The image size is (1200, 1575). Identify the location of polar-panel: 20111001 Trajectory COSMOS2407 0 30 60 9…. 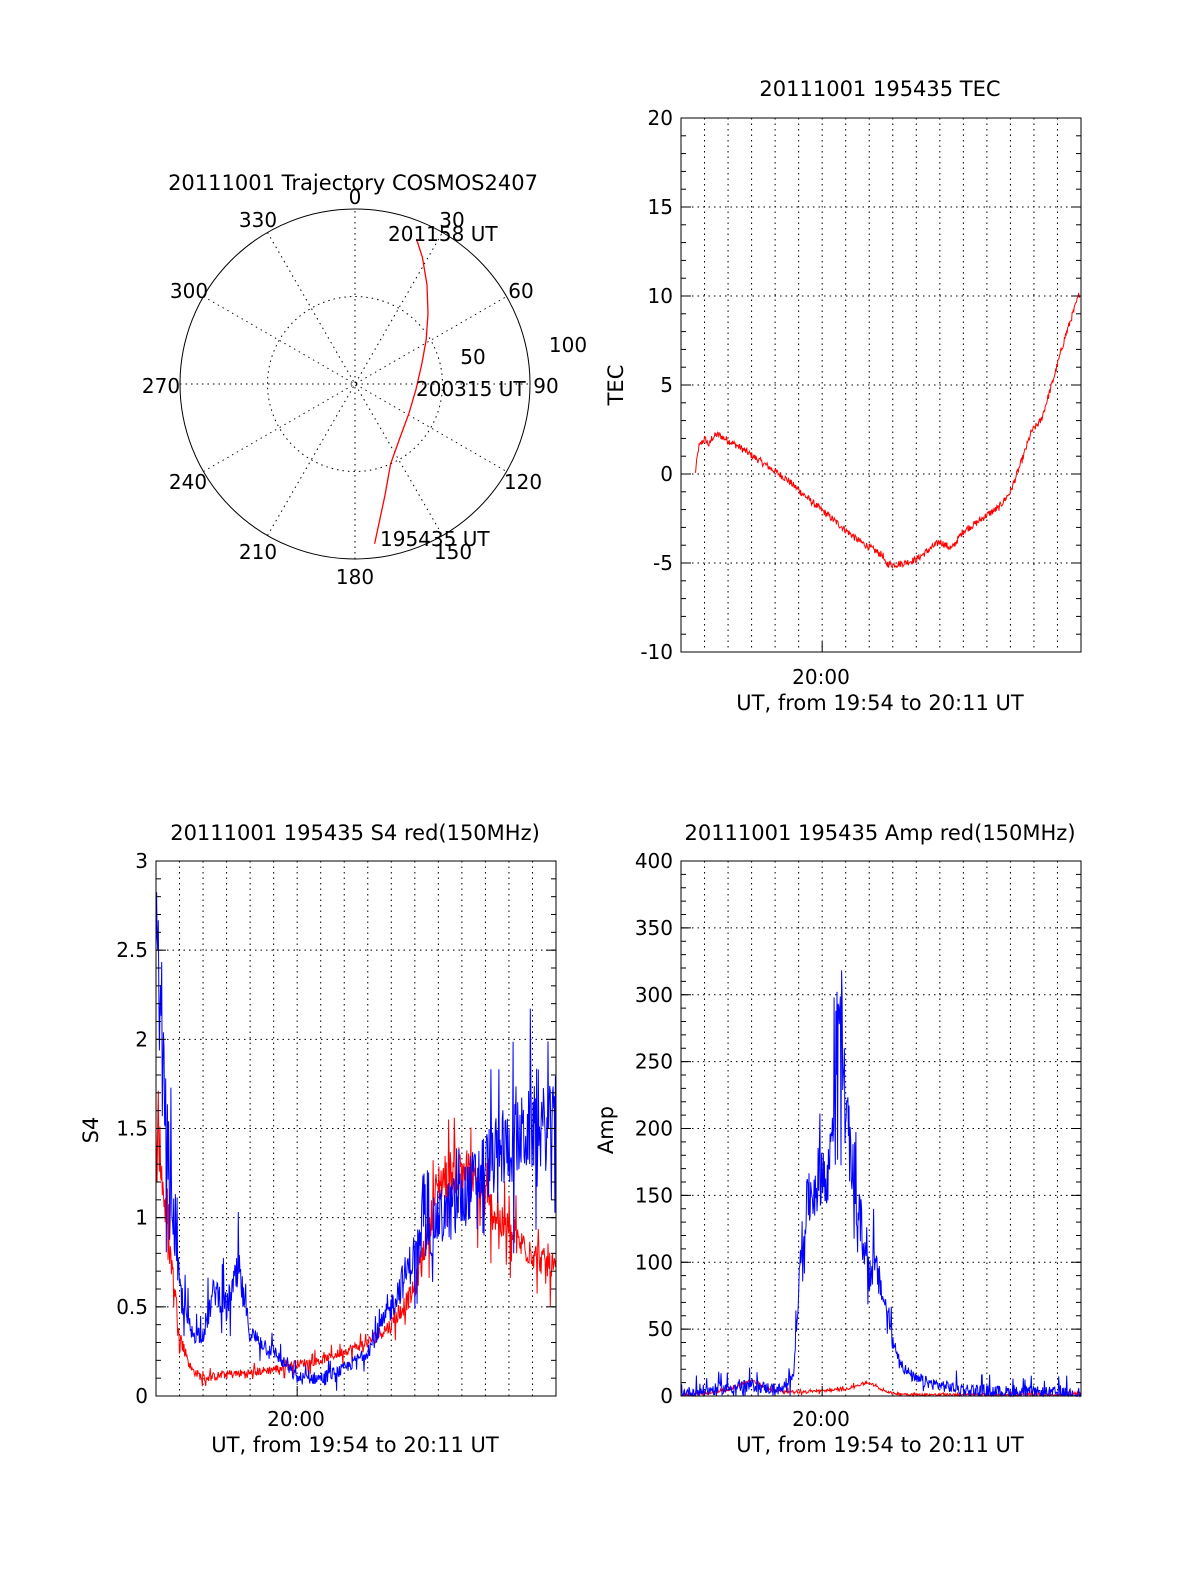
(364, 380).